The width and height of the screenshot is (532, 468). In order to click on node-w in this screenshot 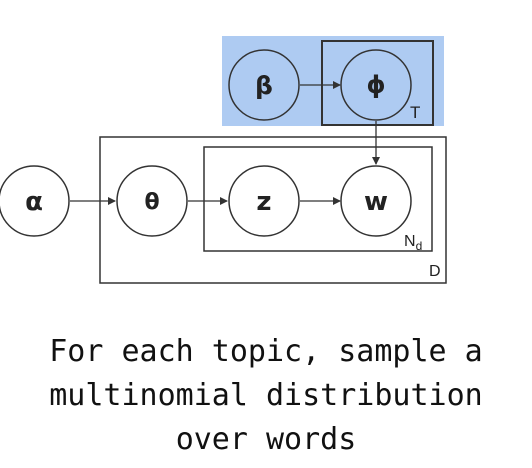, I will do `click(376, 201)`.